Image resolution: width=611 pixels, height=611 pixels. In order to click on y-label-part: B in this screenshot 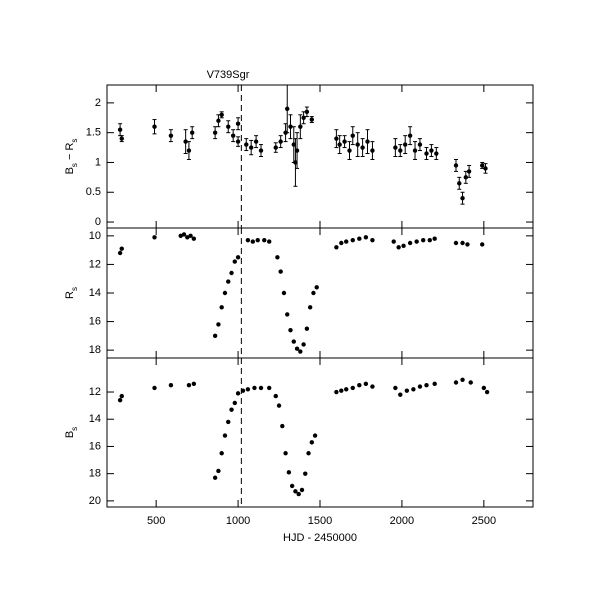, I will do `click(70, 434)`.